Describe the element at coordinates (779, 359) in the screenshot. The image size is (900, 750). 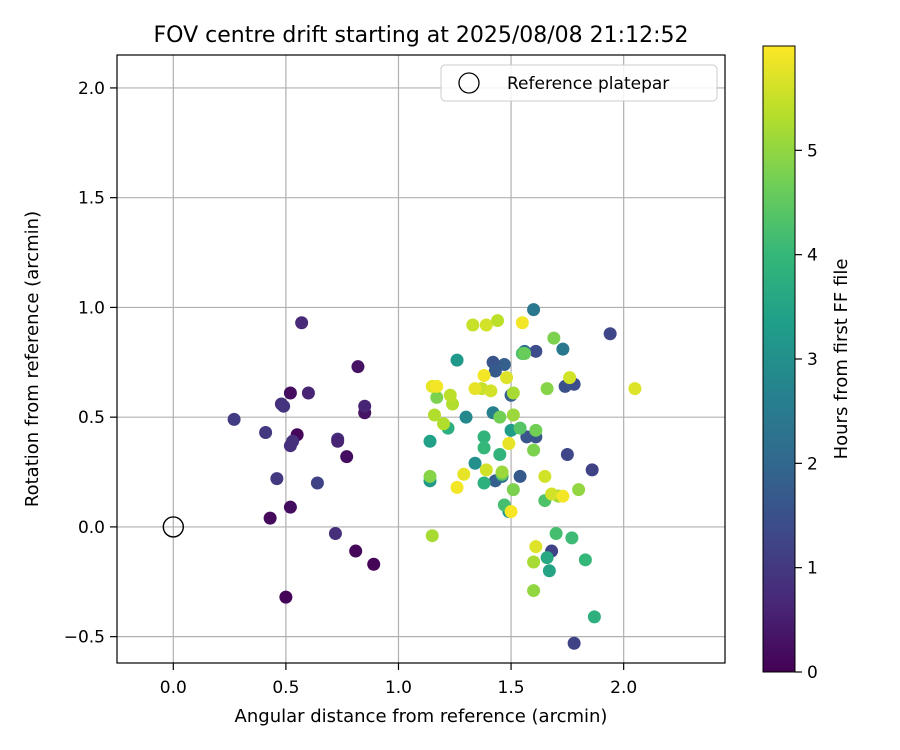
I see `colorbar-bar` at that location.